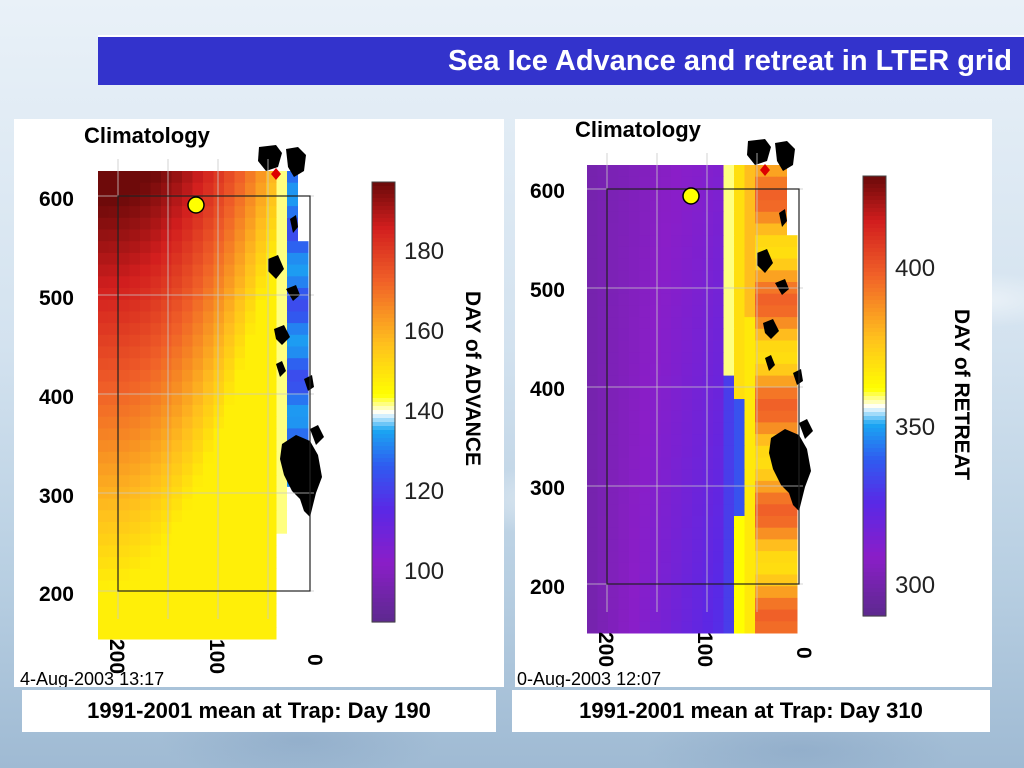 The height and width of the screenshot is (768, 1024). Describe the element at coordinates (783, 218) in the screenshot. I see `coastline-shape` at that location.